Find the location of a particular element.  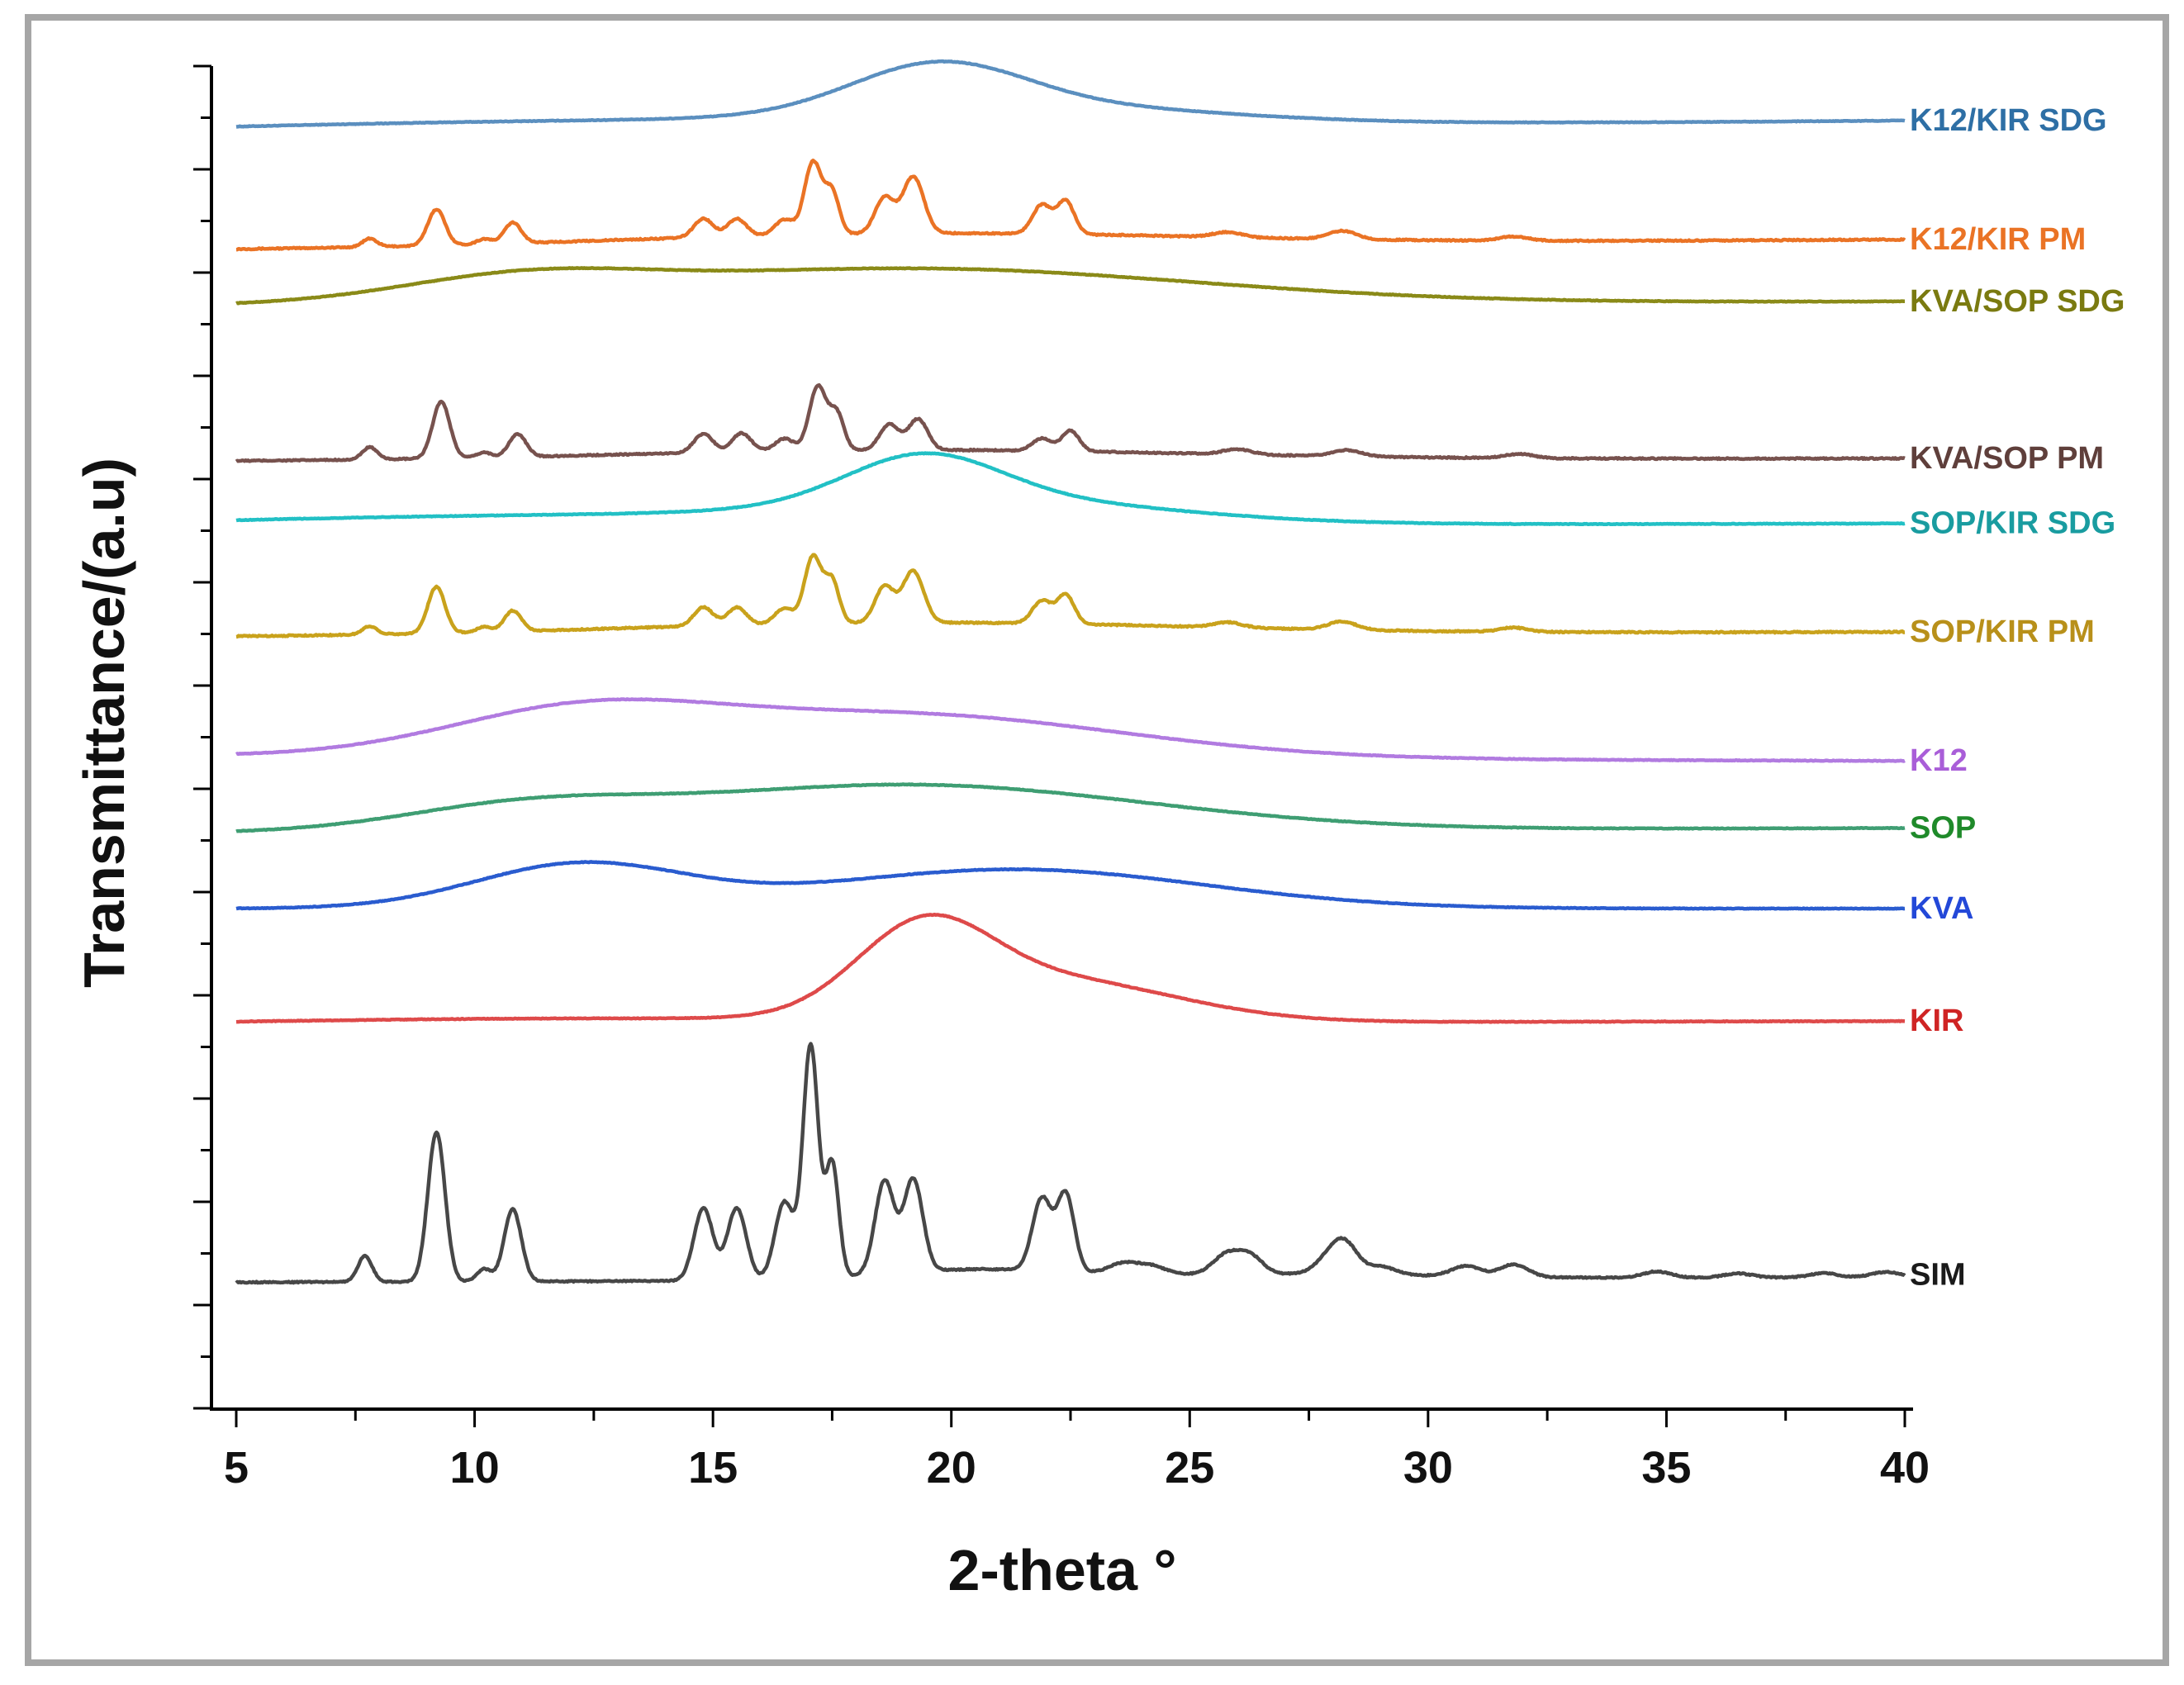

series-label-kir: KIR is located at coordinates (1936, 1021).